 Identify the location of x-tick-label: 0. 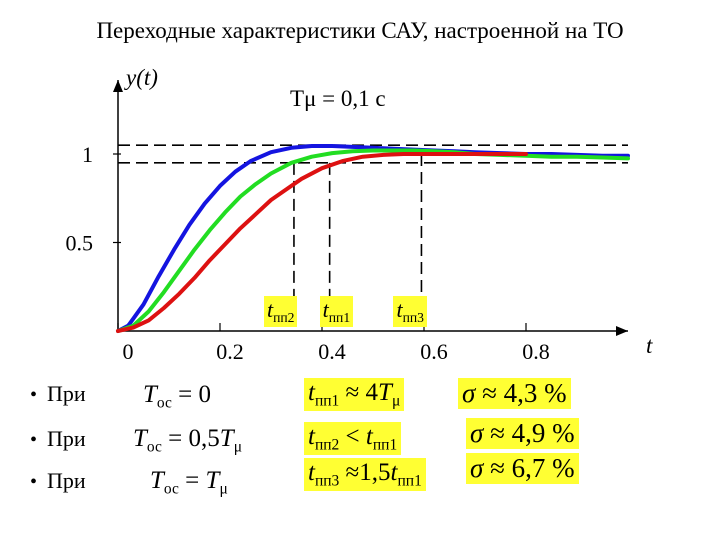
(128, 351).